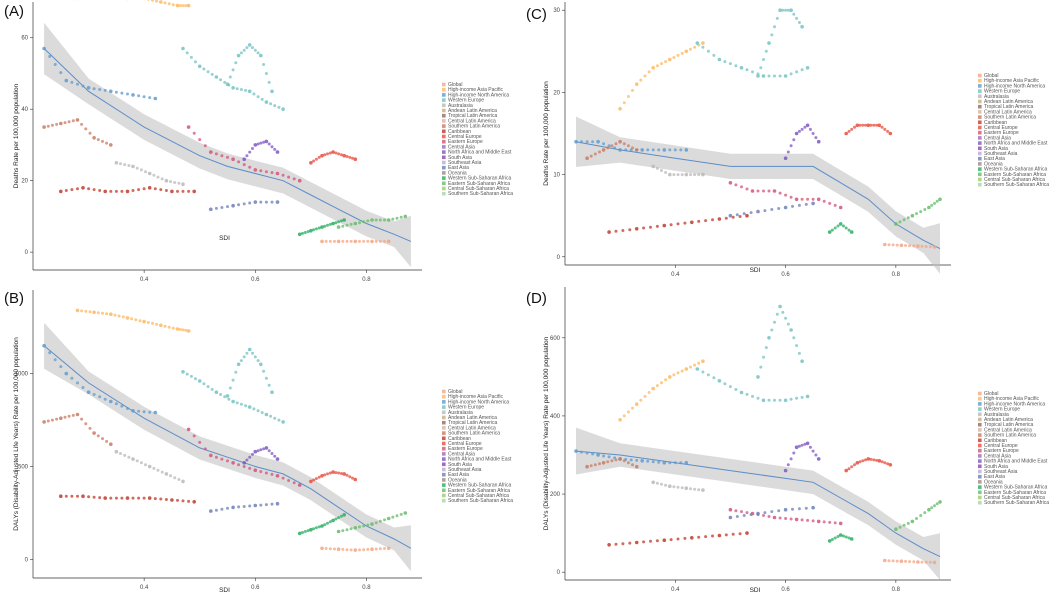  Describe the element at coordinates (149, 173) in the screenshot. I see `series-australasia` at that location.